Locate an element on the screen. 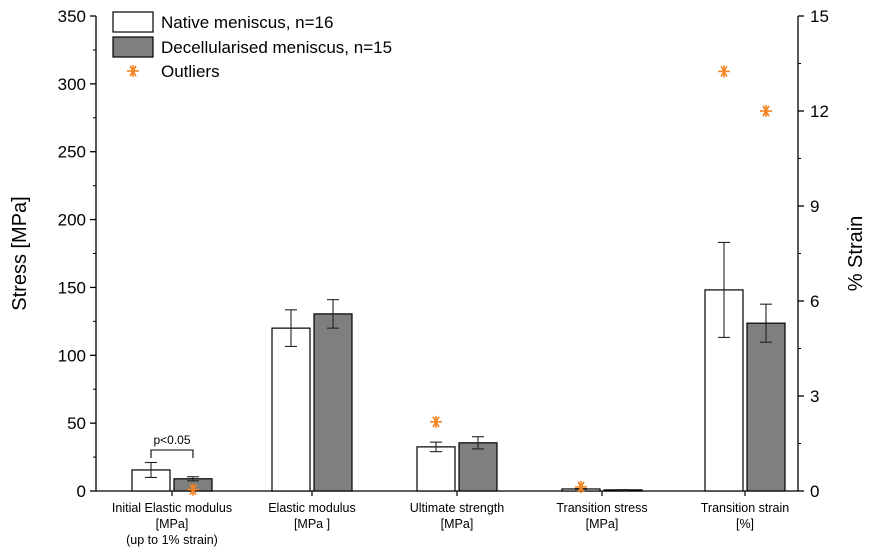 The height and width of the screenshot is (551, 877). right-tick-label: 6 is located at coordinates (814, 301).